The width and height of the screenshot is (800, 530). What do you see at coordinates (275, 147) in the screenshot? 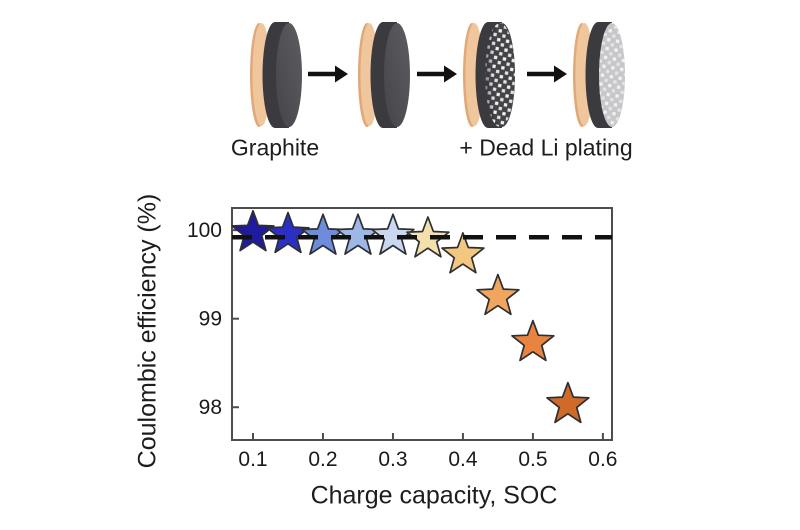
I see `graphite-label: Graphite` at bounding box center [275, 147].